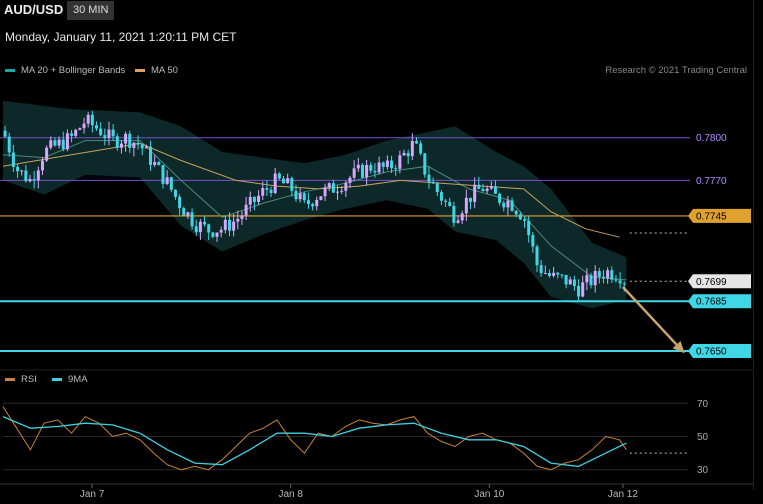  I want to click on level-label-0.7770: 0.7770, so click(711, 181).